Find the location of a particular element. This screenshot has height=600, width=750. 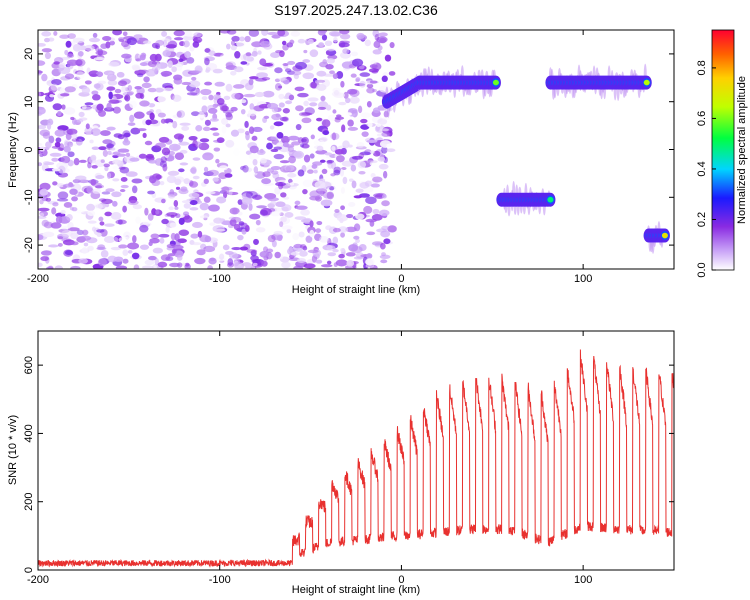

snr-x-tick-label: -100 is located at coordinates (220, 580).